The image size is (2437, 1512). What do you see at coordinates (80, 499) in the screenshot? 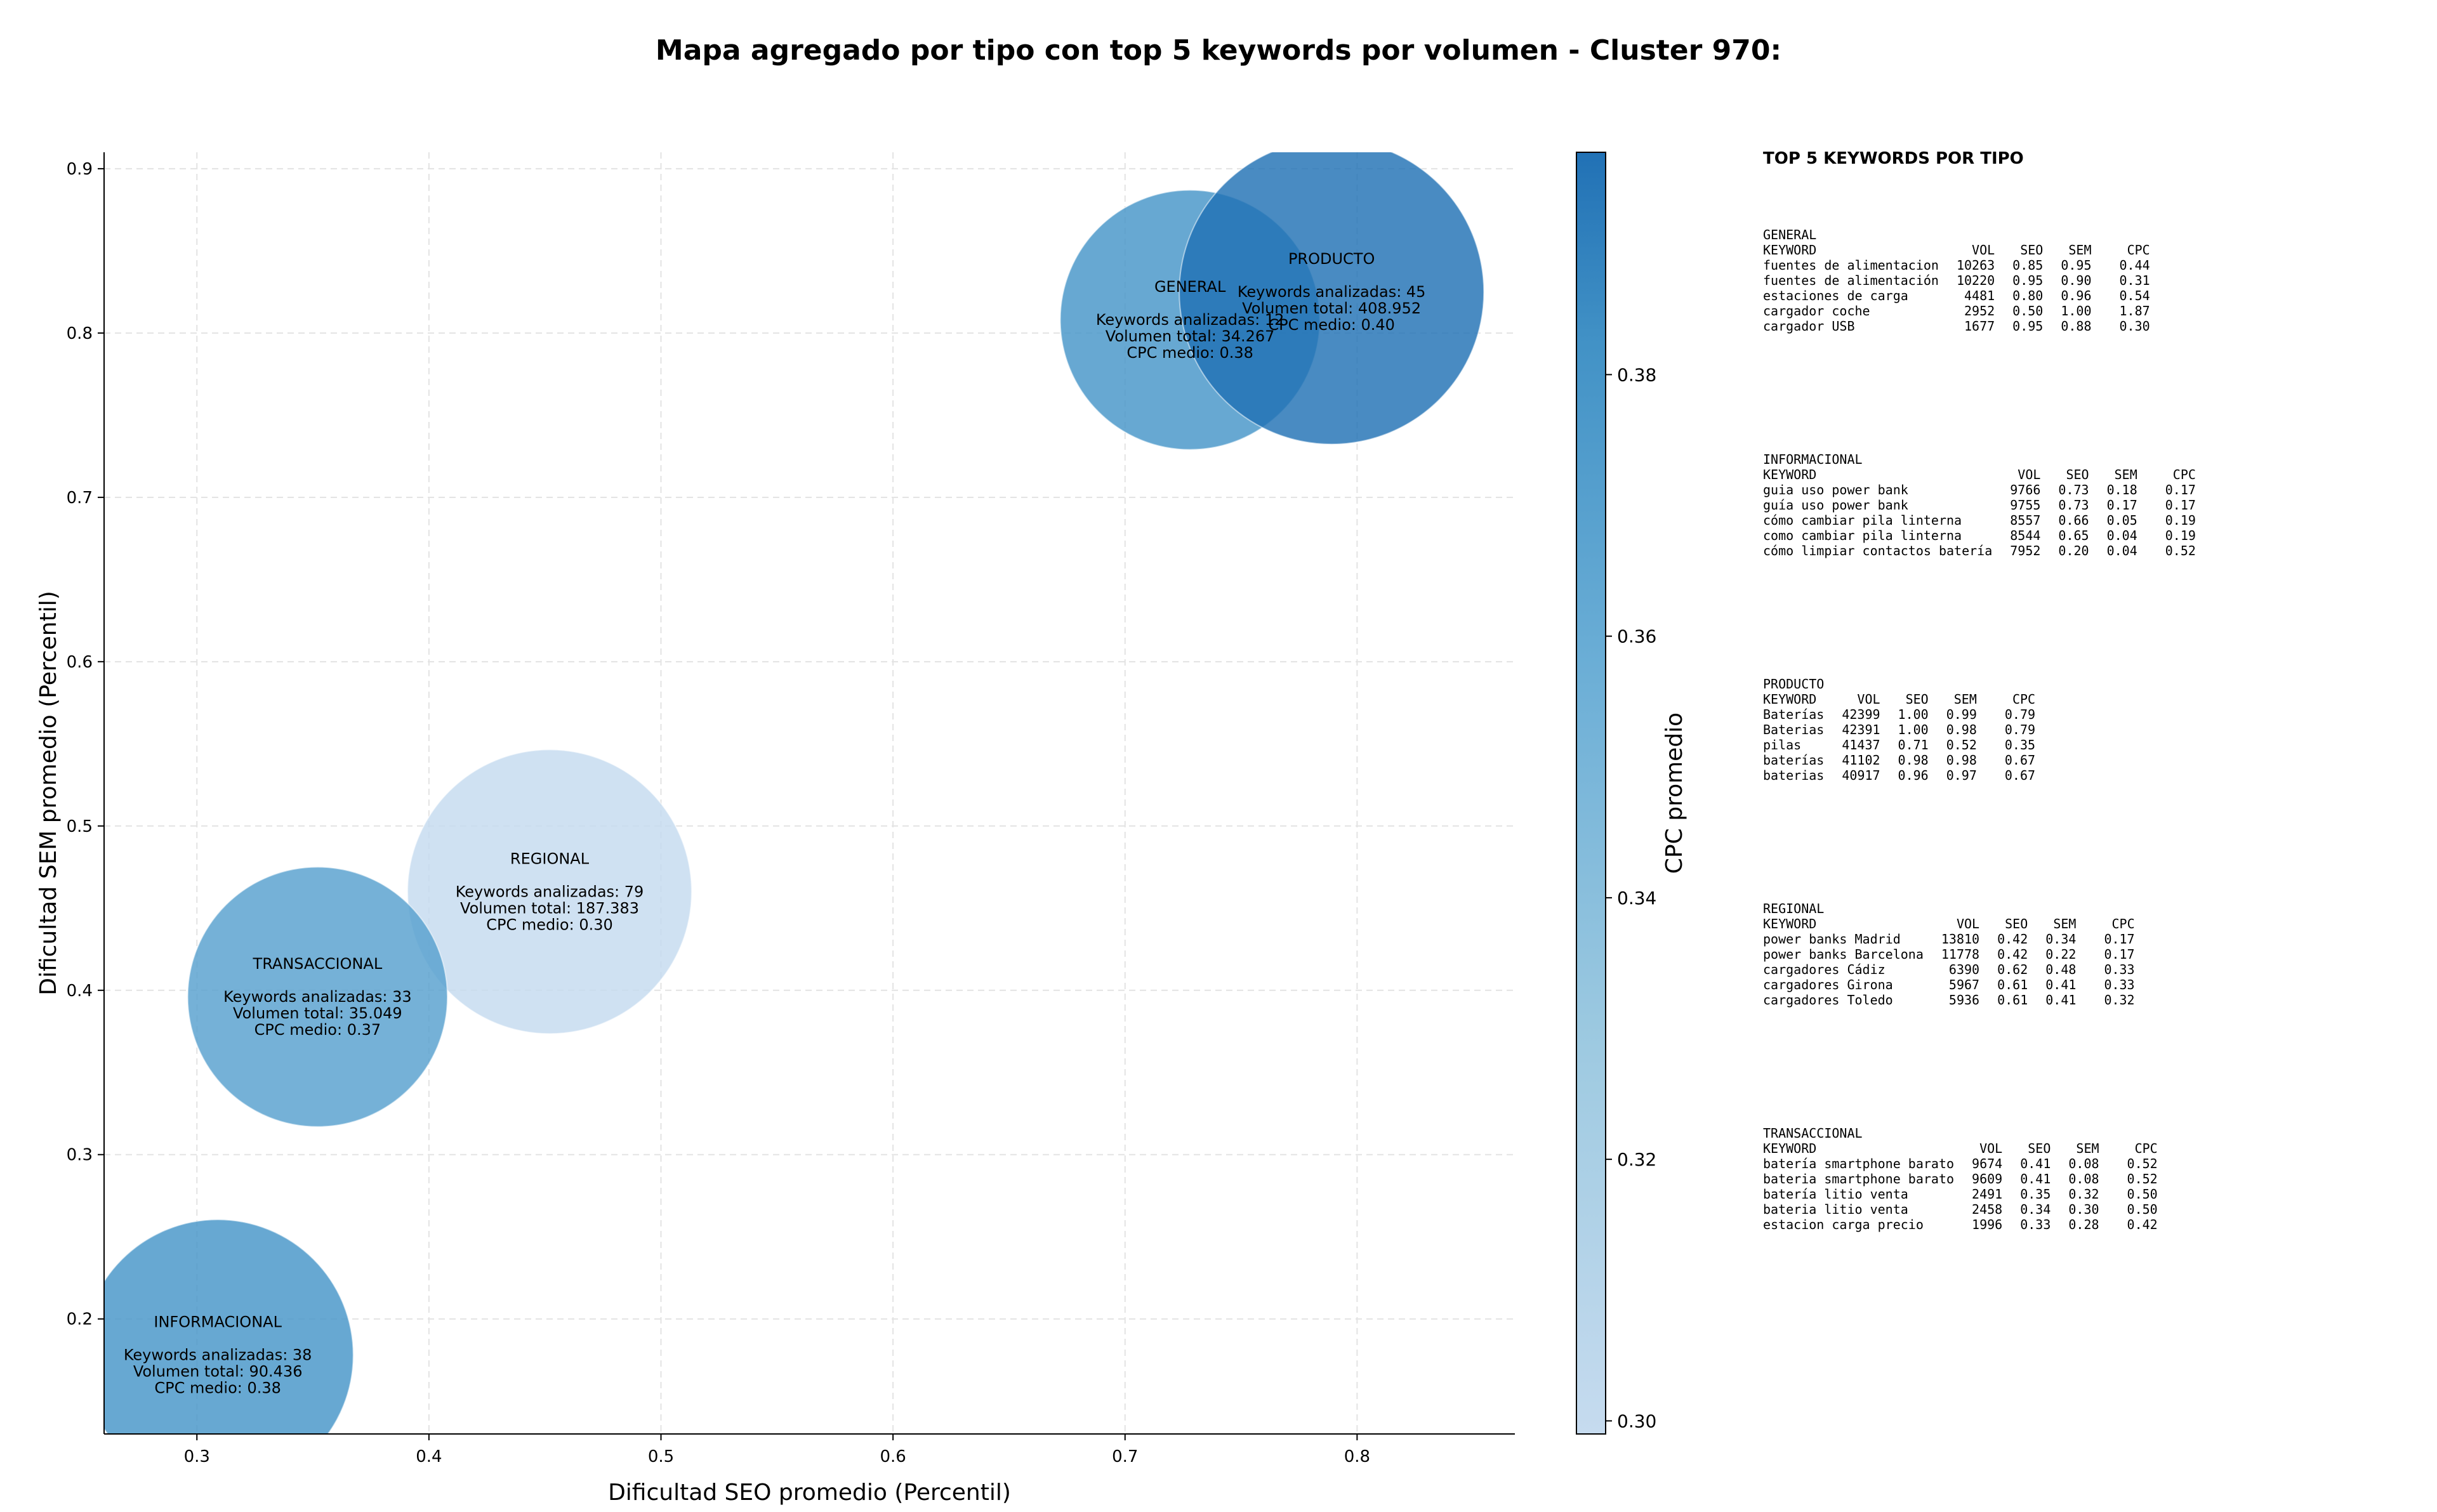
I see `y-tick-label: 0.7` at bounding box center [80, 499].